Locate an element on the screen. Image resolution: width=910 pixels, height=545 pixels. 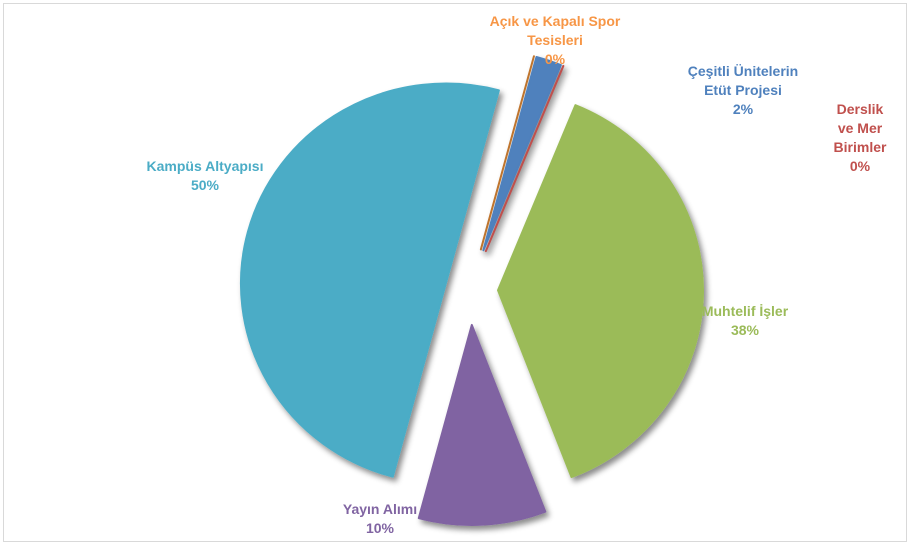
value-label: 50% is located at coordinates (205, 185).